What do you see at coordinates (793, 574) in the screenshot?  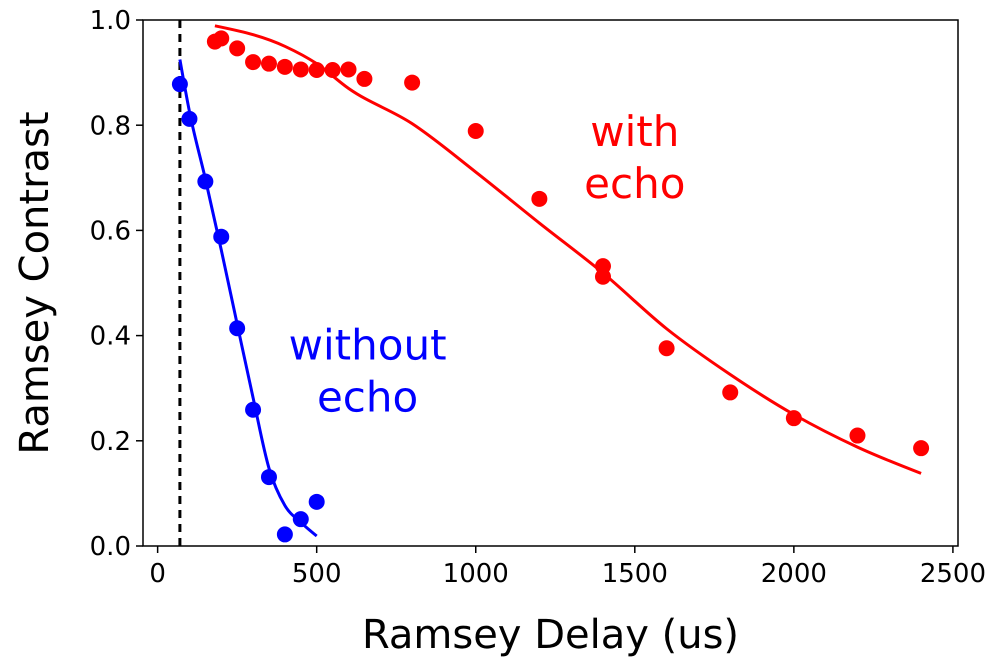 I see `x-tick-label: 2000` at bounding box center [793, 574].